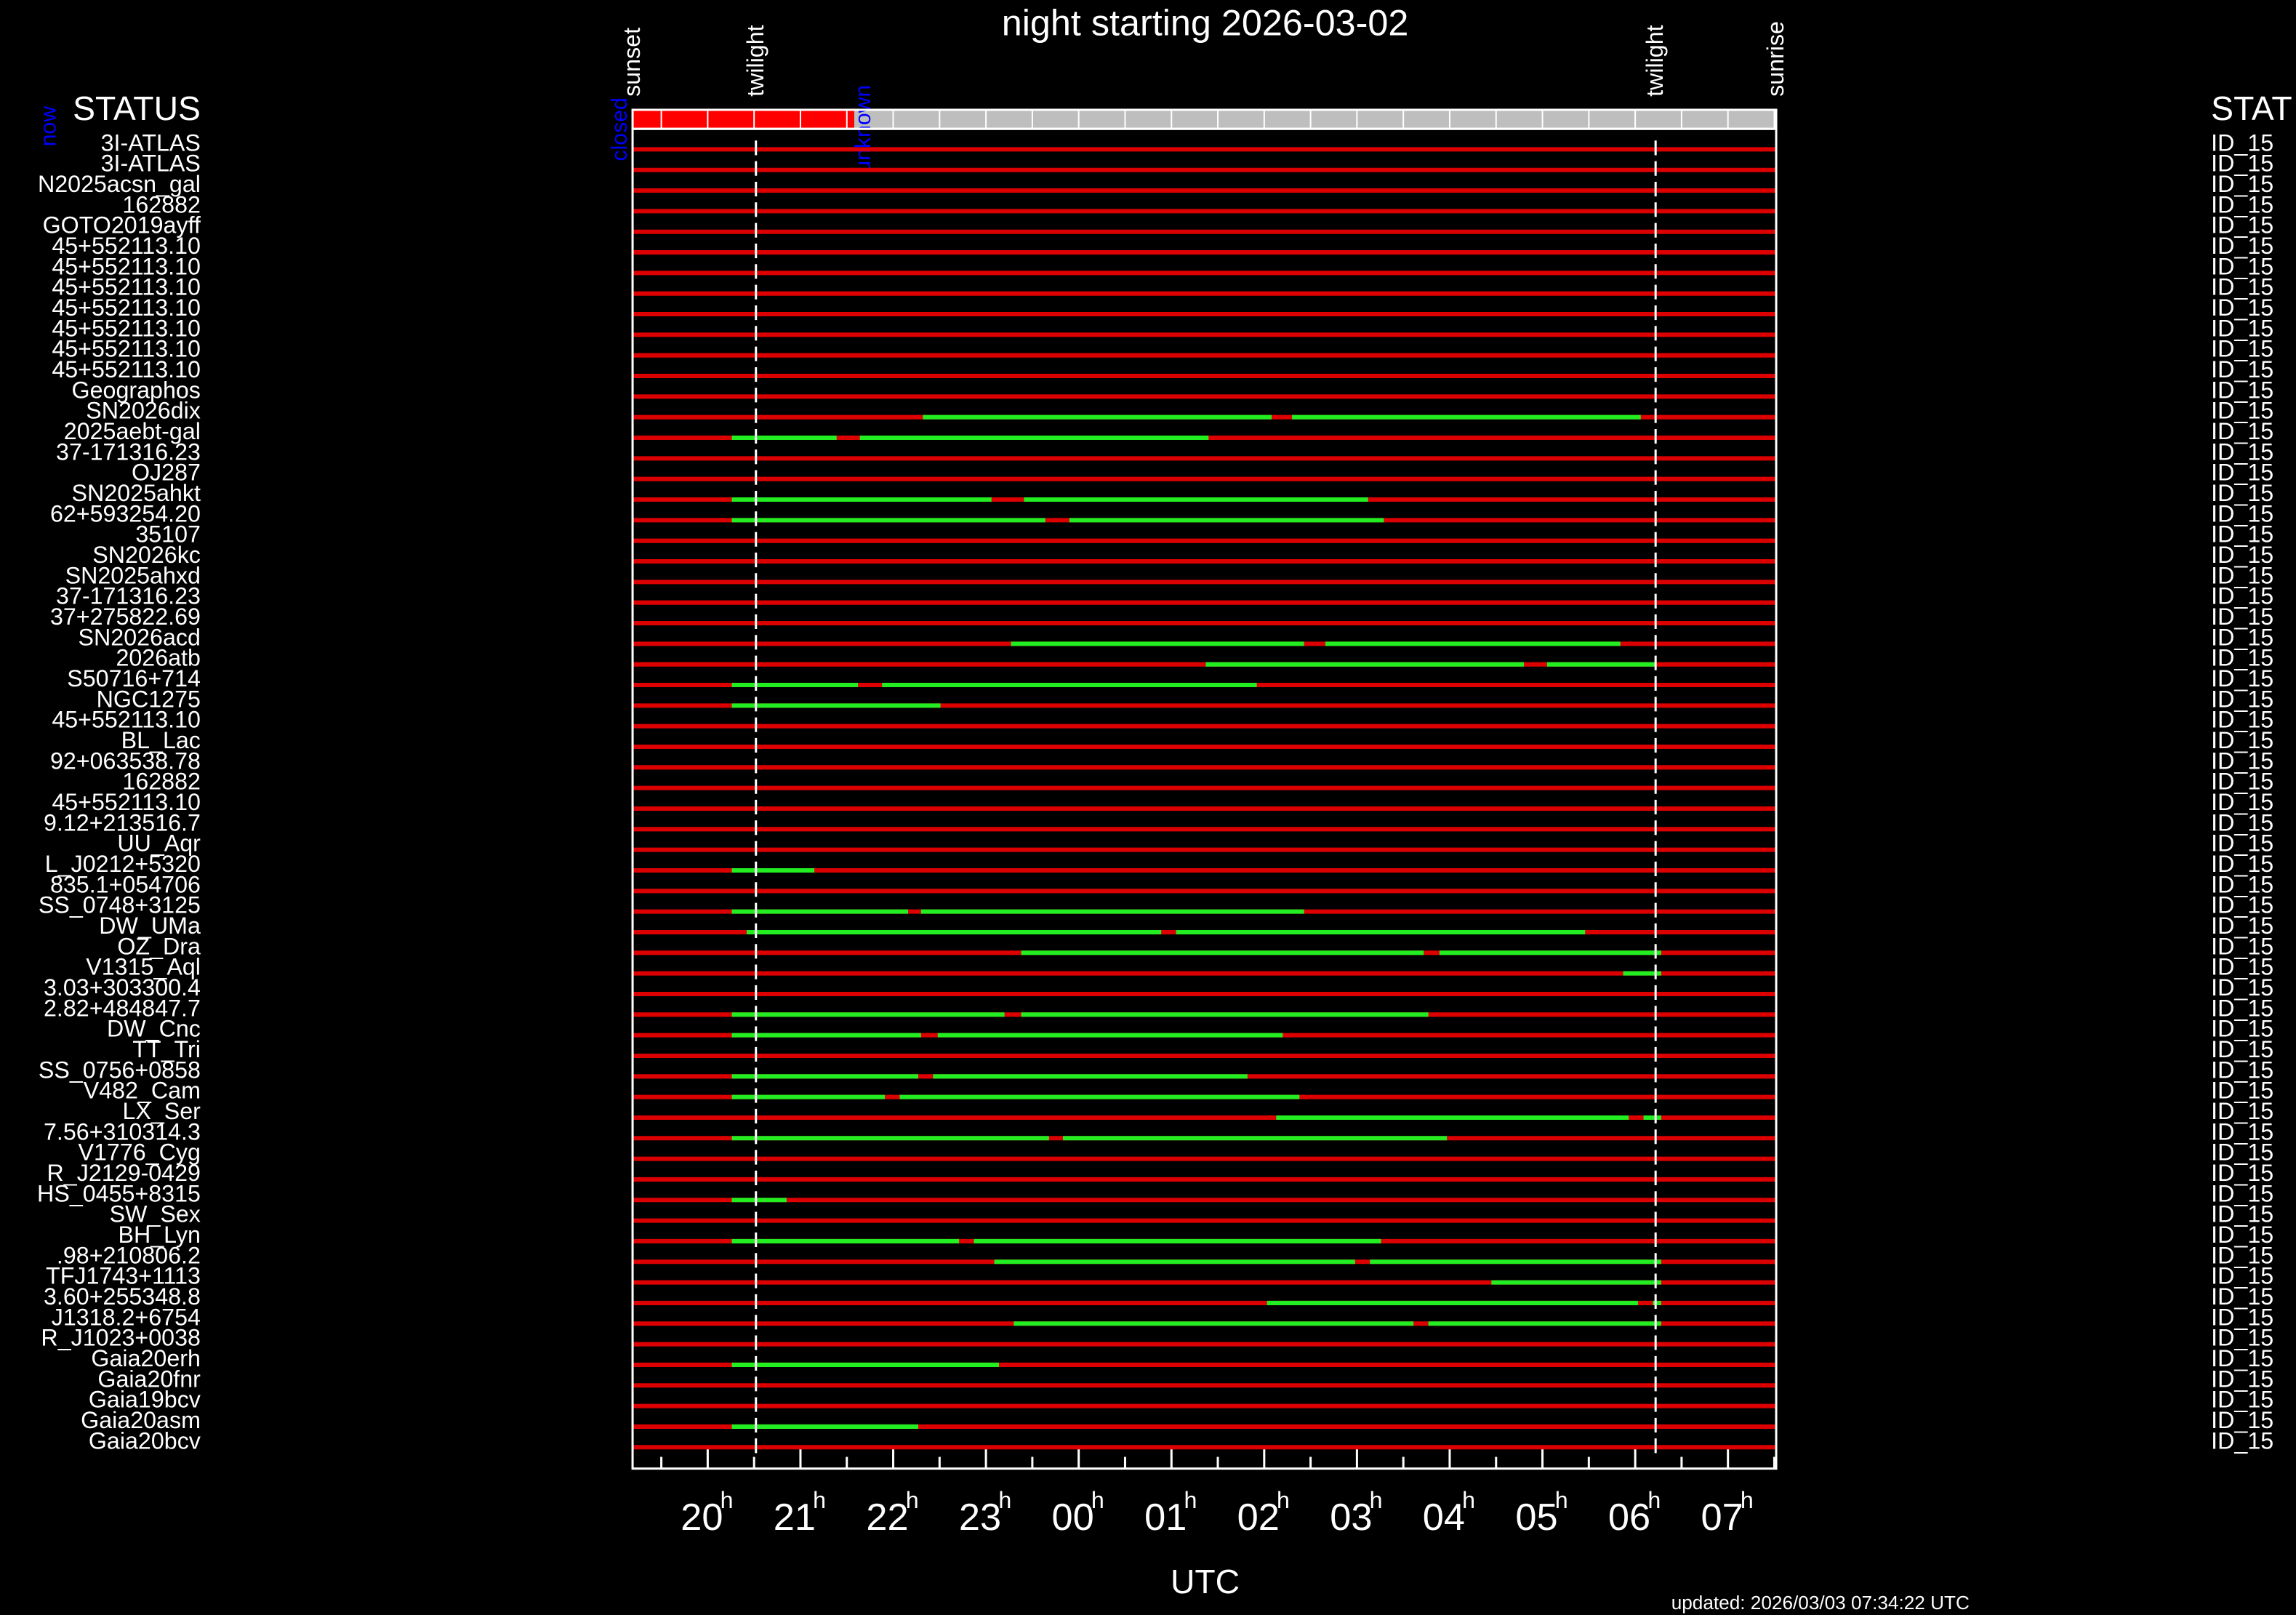  Describe the element at coordinates (1722, 1517) in the screenshot. I see `x-tick-label: 07` at that location.